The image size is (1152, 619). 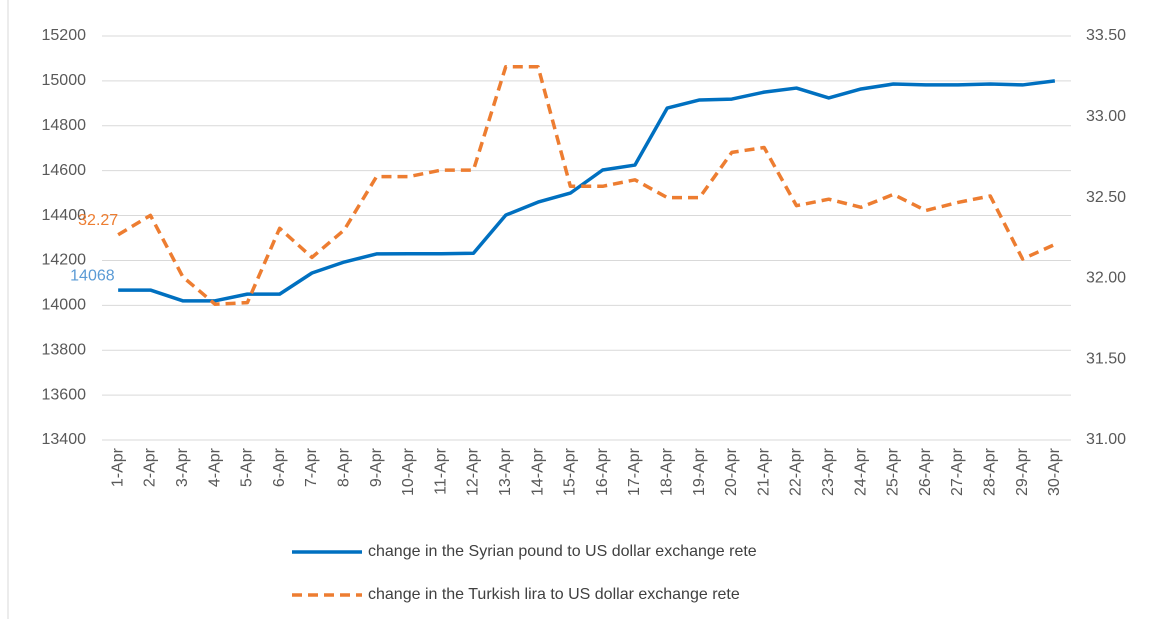 I want to click on data-label: 14068, so click(x=92, y=275).